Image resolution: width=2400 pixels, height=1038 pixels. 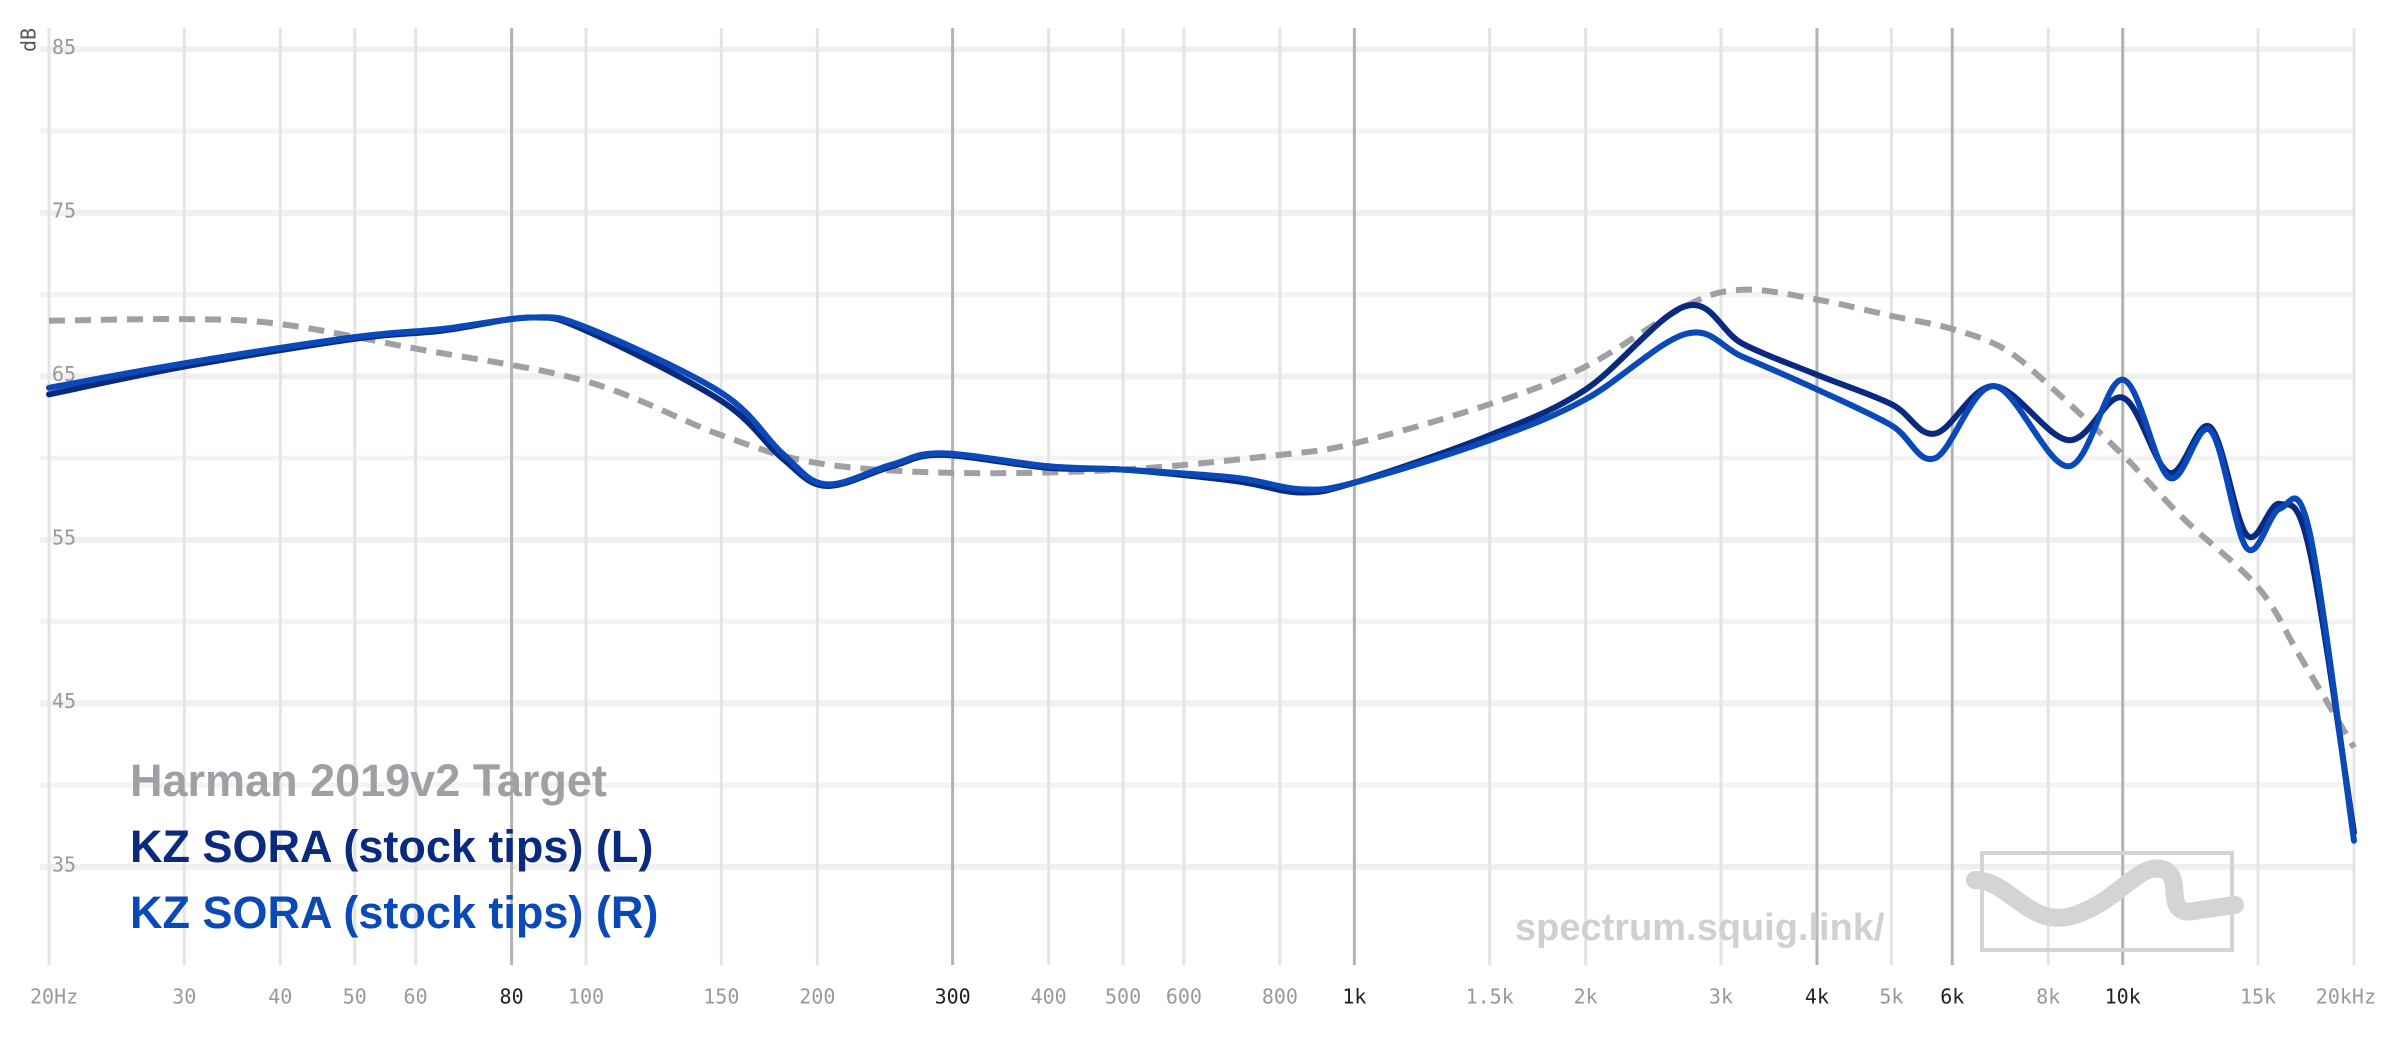 I want to click on y-tick-label: 35, so click(x=64, y=864).